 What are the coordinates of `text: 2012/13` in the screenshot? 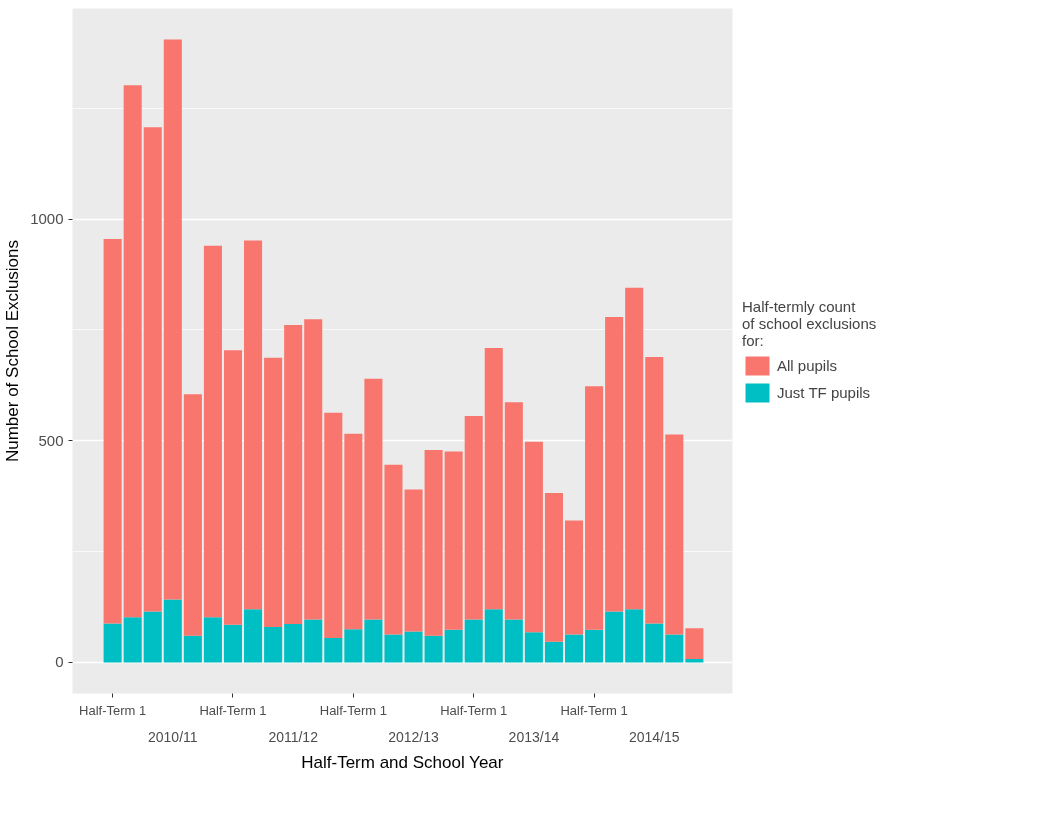 It's located at (414, 736).